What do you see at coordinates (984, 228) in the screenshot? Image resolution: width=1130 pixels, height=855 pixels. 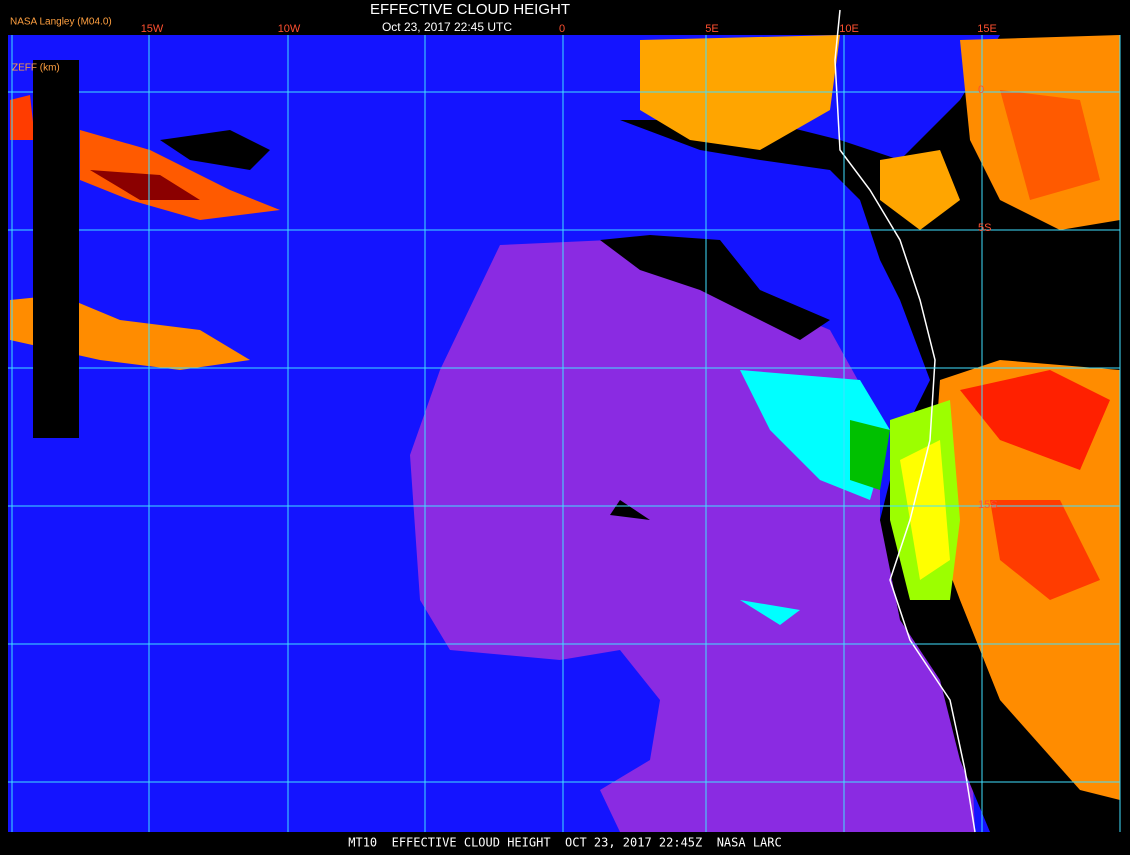 I see `latitude-label: 5S` at bounding box center [984, 228].